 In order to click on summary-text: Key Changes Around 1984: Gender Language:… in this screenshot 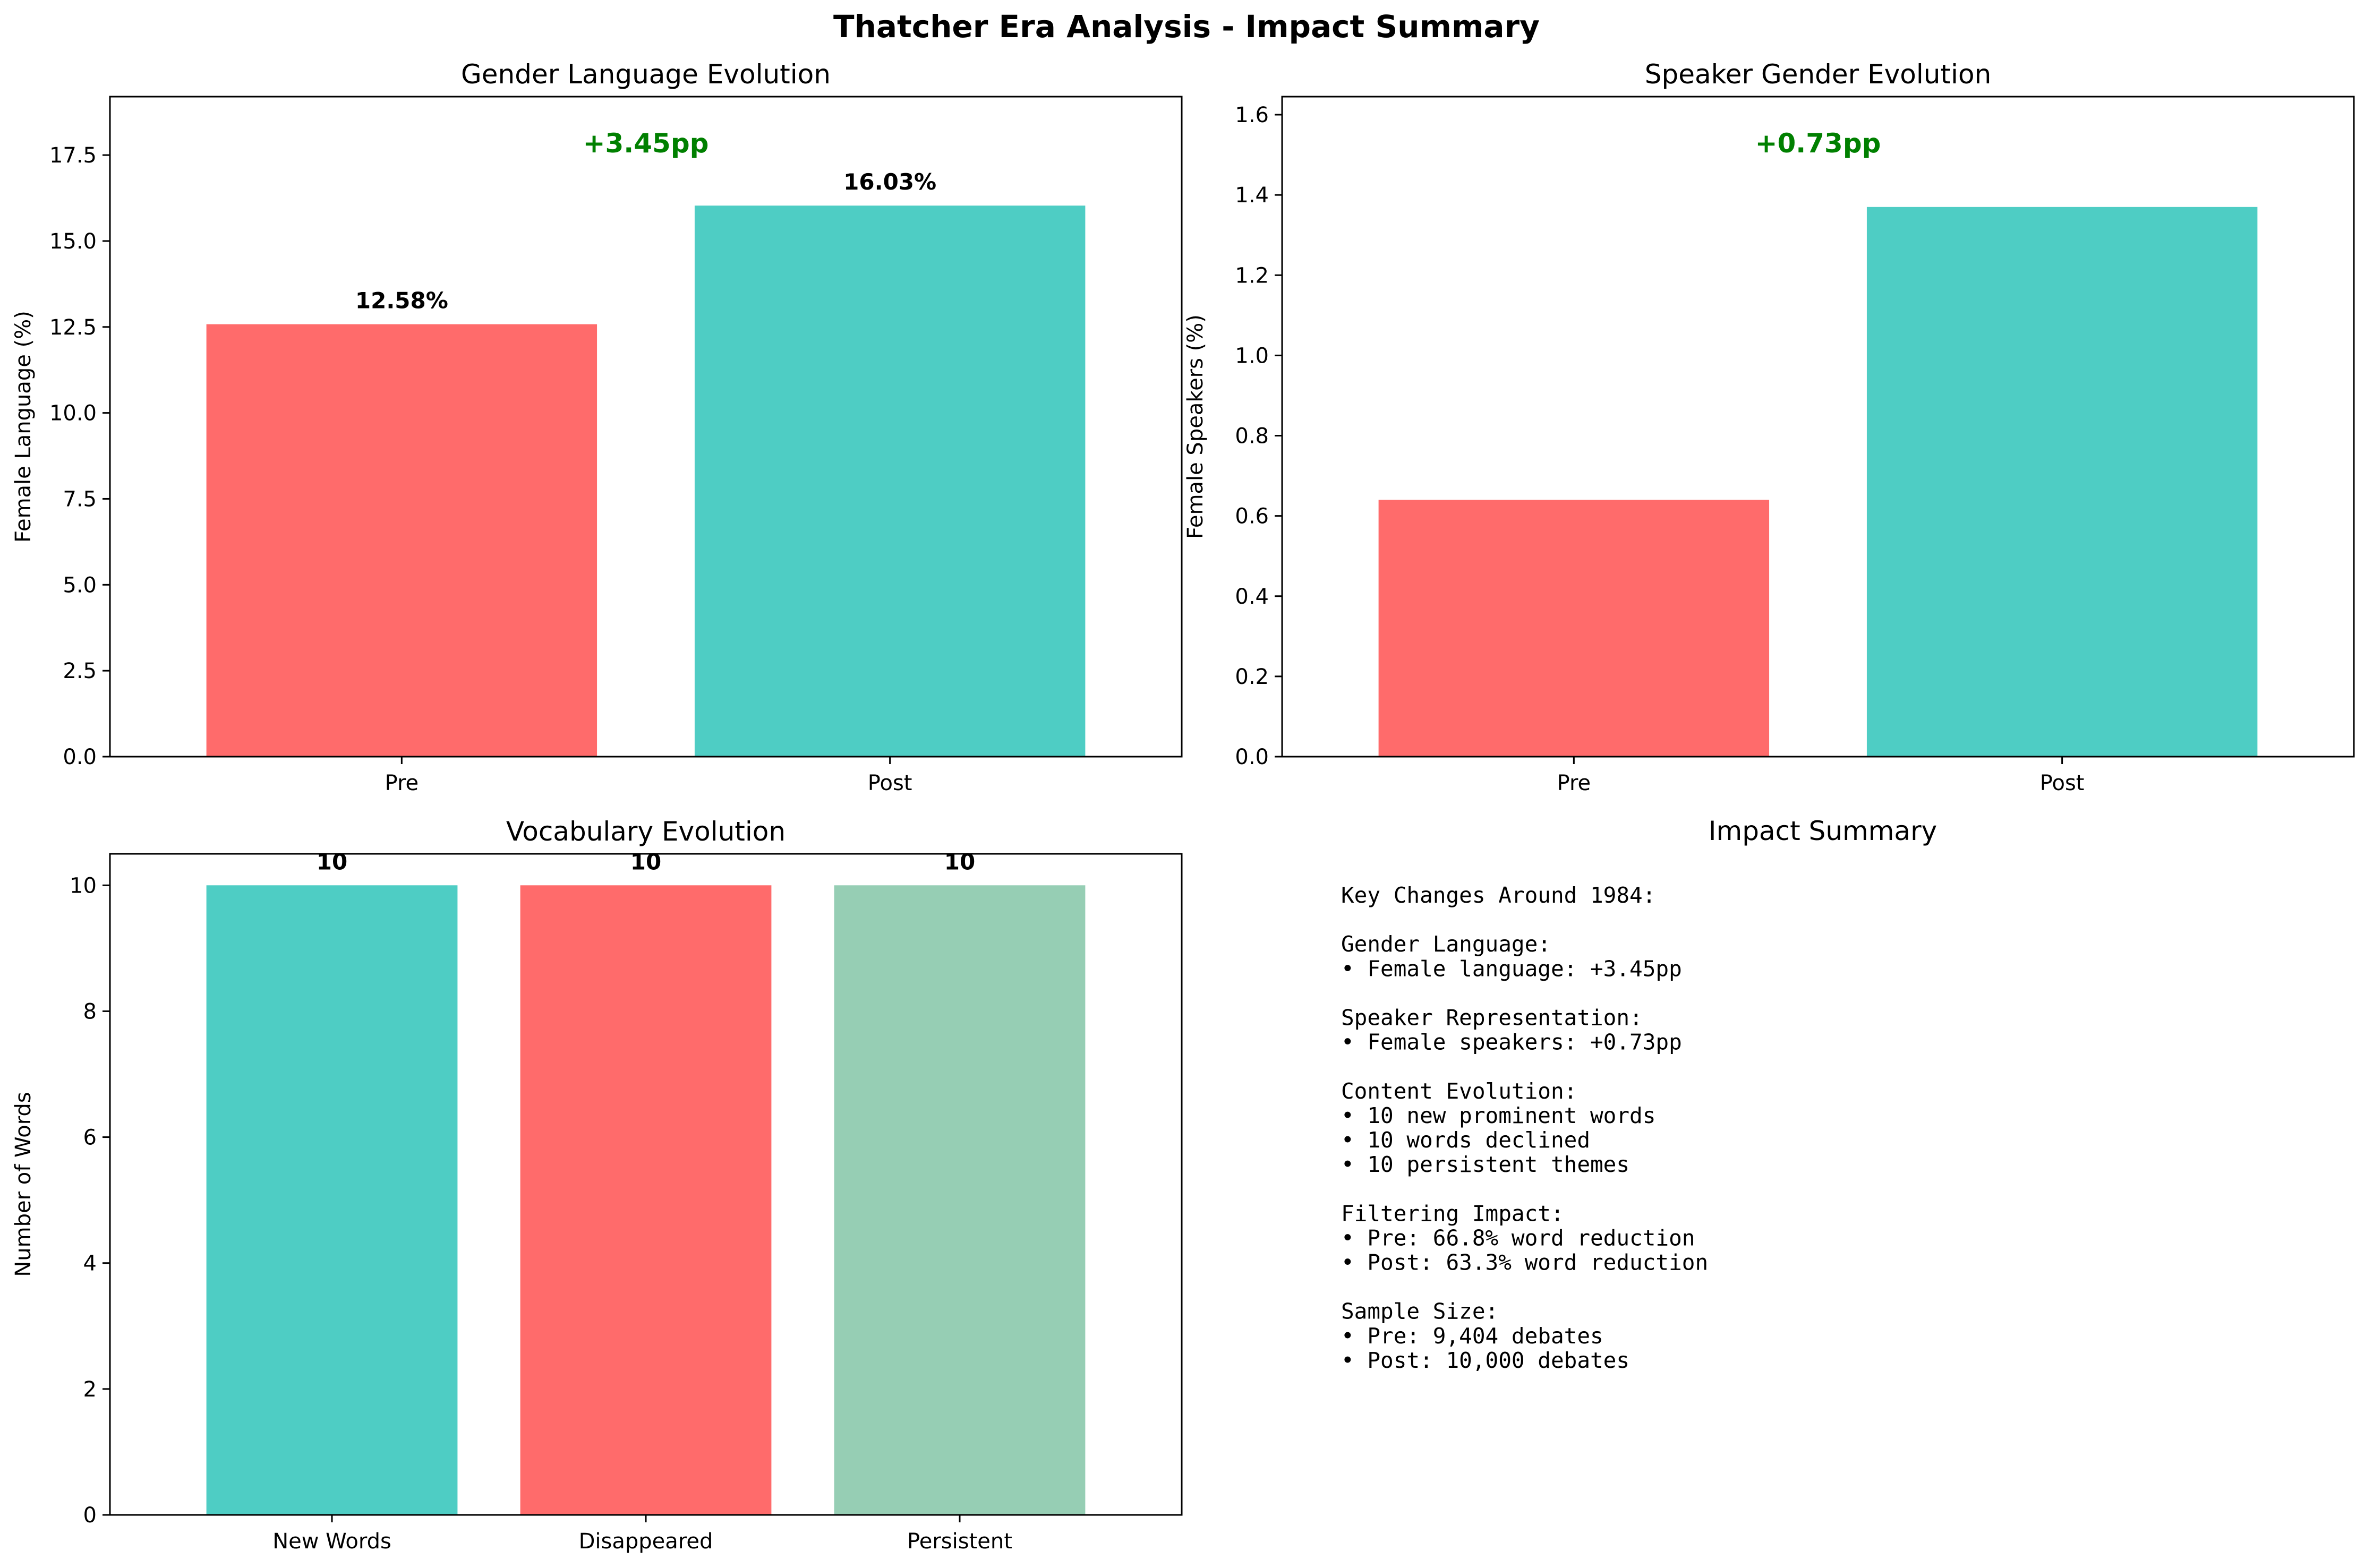, I will do `click(1524, 1127)`.